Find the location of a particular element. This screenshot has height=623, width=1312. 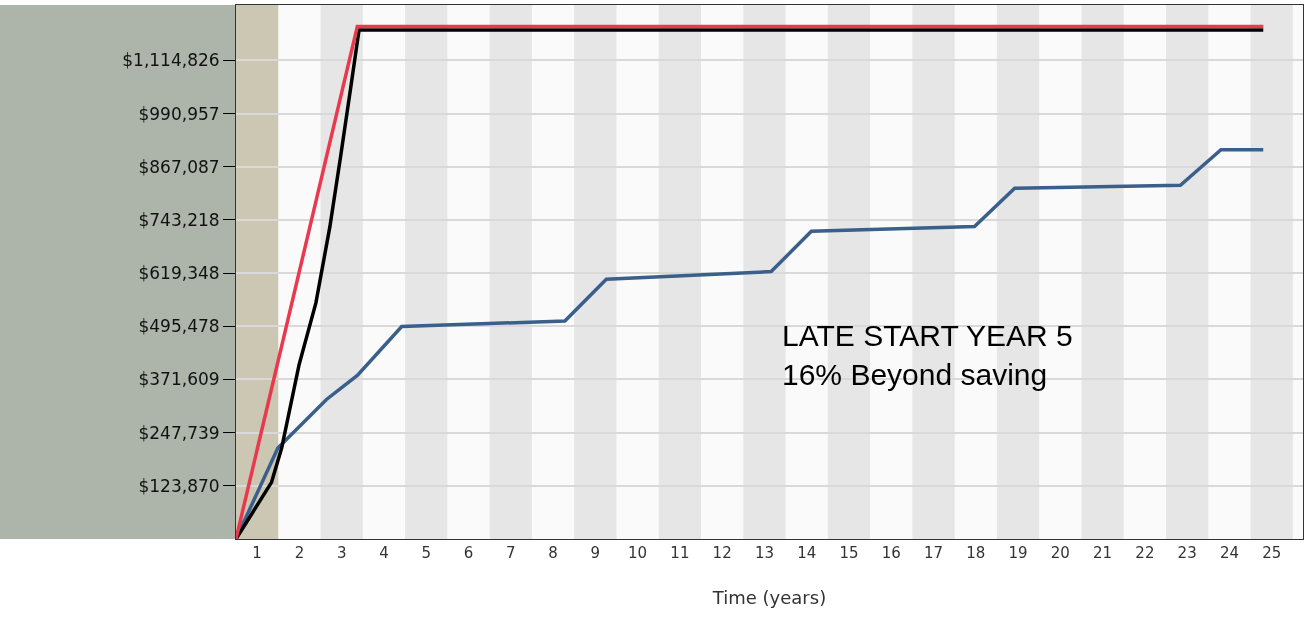

x-tick-label: 16 is located at coordinates (891, 553).